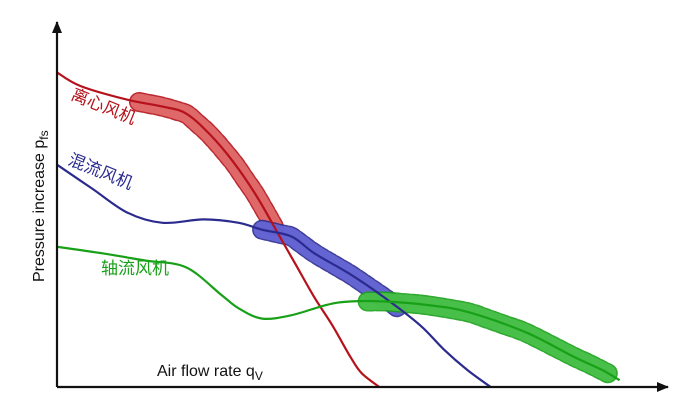 This screenshot has width=687, height=405. What do you see at coordinates (41, 206) in the screenshot?
I see `y-axis-title: Pressure increase pfs` at bounding box center [41, 206].